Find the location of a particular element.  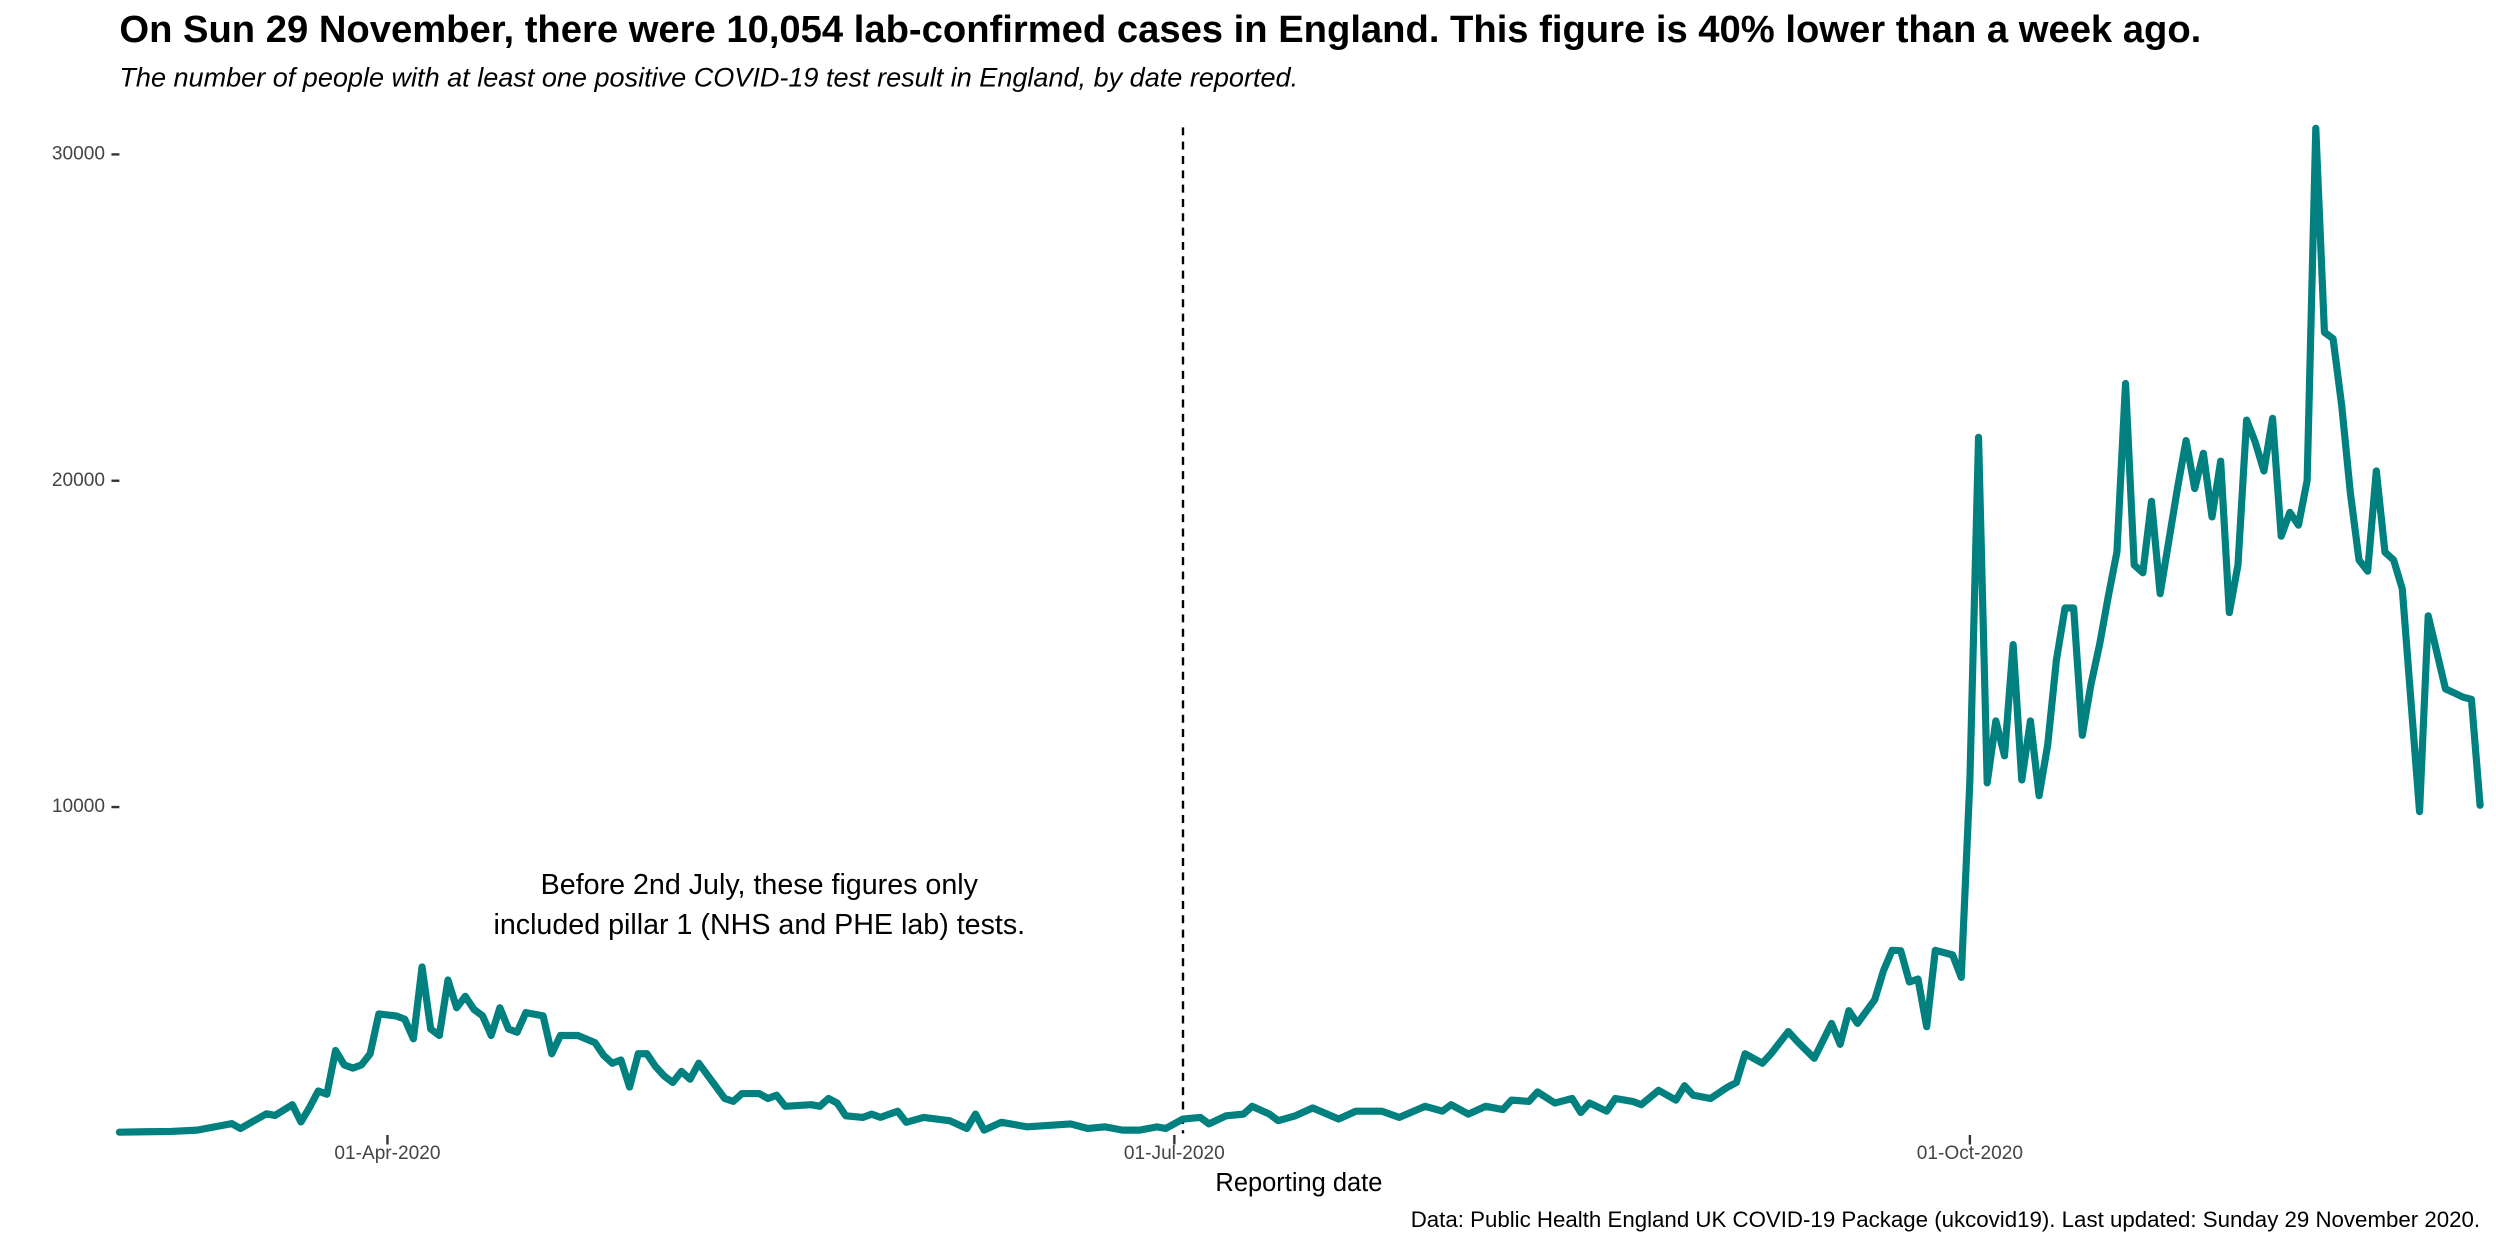

x-axis-label: Reporting date is located at coordinates (1298, 1183).